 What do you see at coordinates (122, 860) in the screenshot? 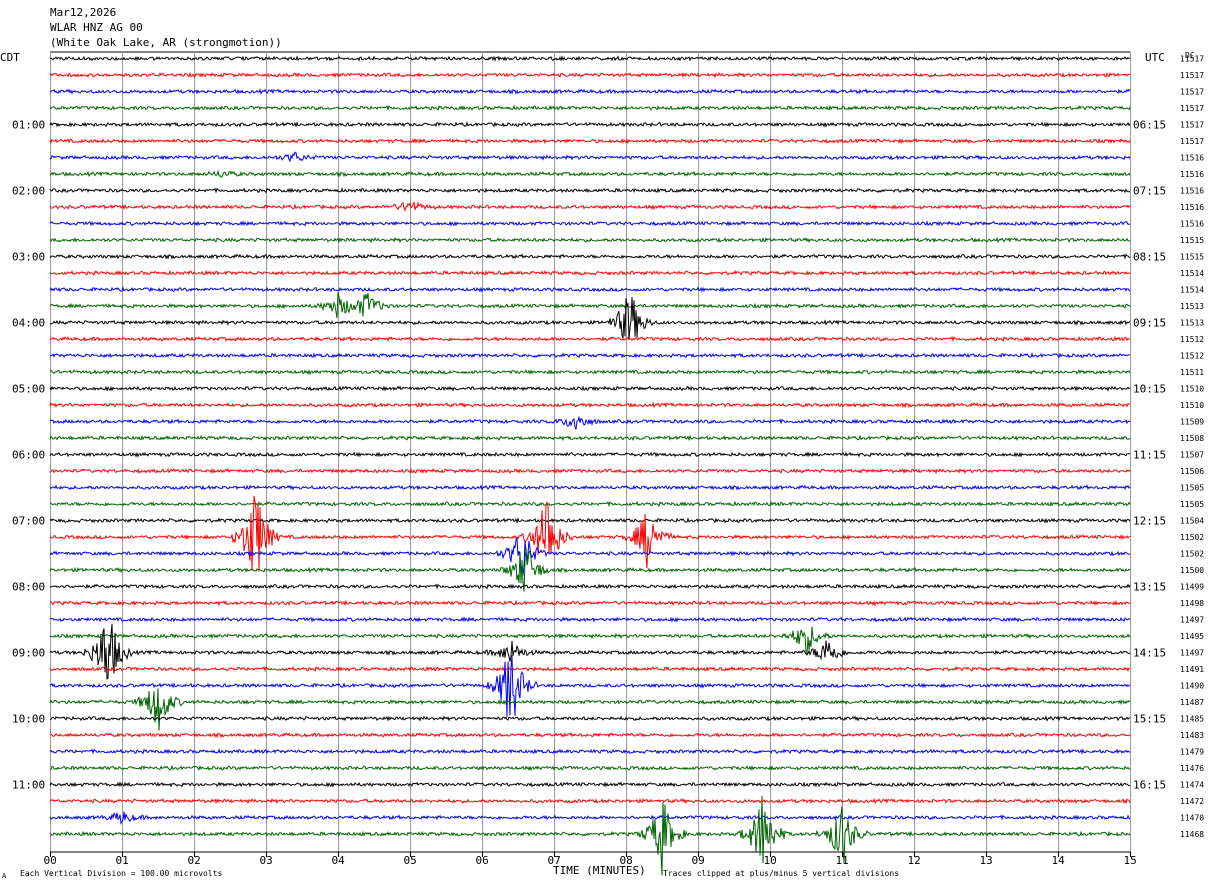
I see `x-tick-label: 01` at bounding box center [122, 860].